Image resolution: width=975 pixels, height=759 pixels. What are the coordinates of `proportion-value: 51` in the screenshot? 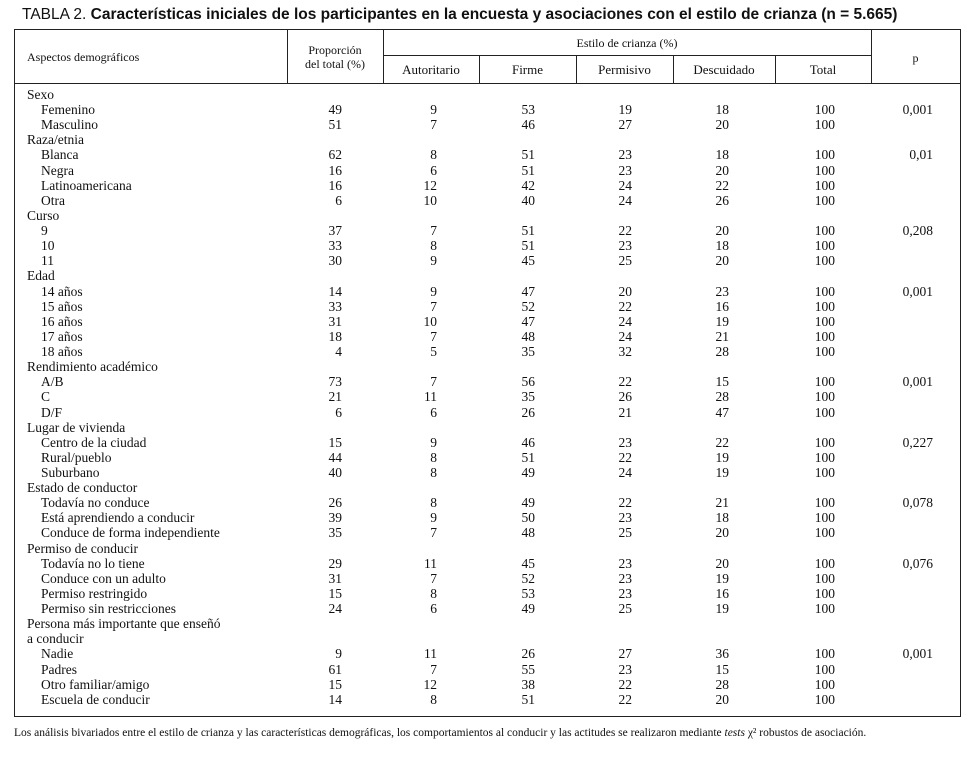 It's located at (335, 125).